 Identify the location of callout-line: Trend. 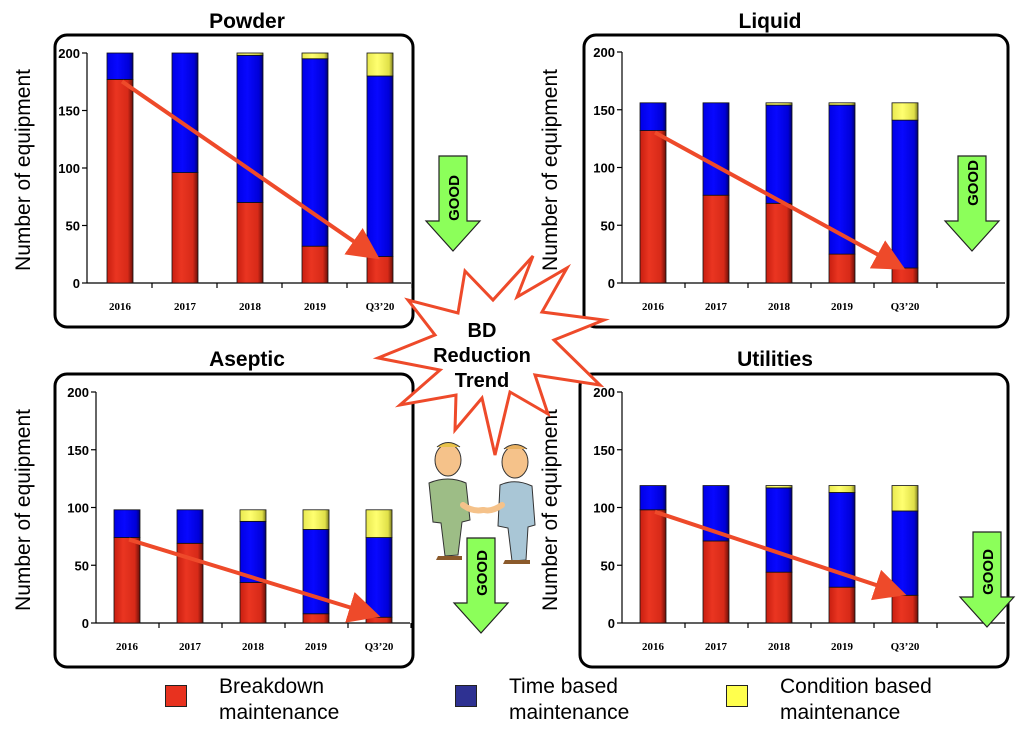
(482, 381).